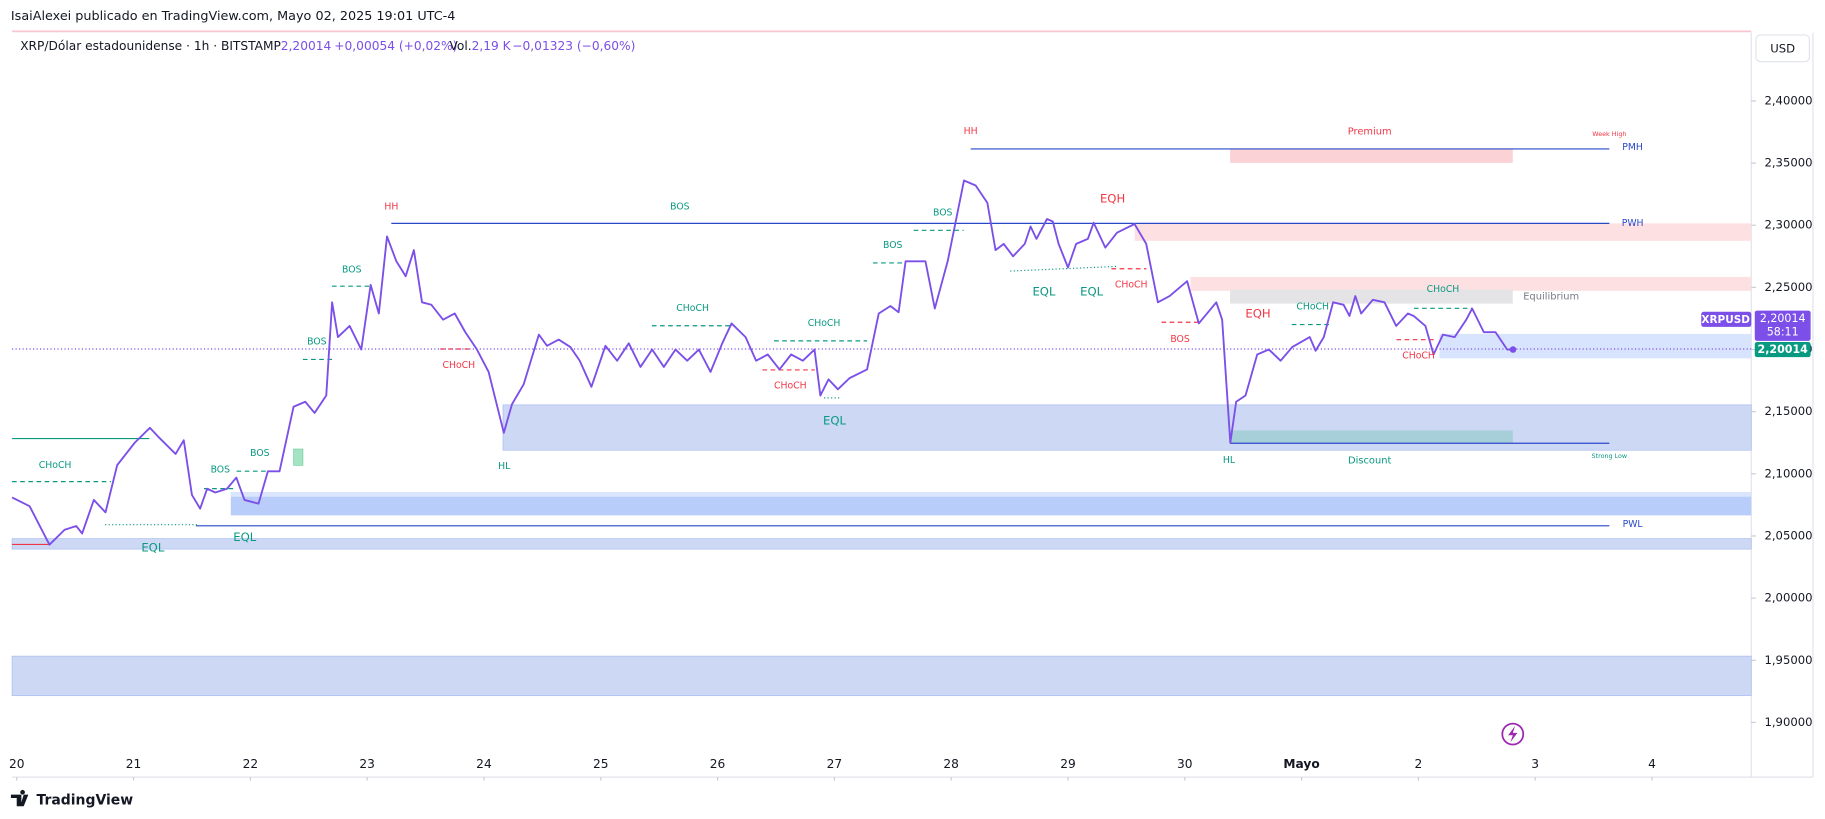 This screenshot has width=1825, height=819. I want to click on annotation: PWL, so click(1633, 524).